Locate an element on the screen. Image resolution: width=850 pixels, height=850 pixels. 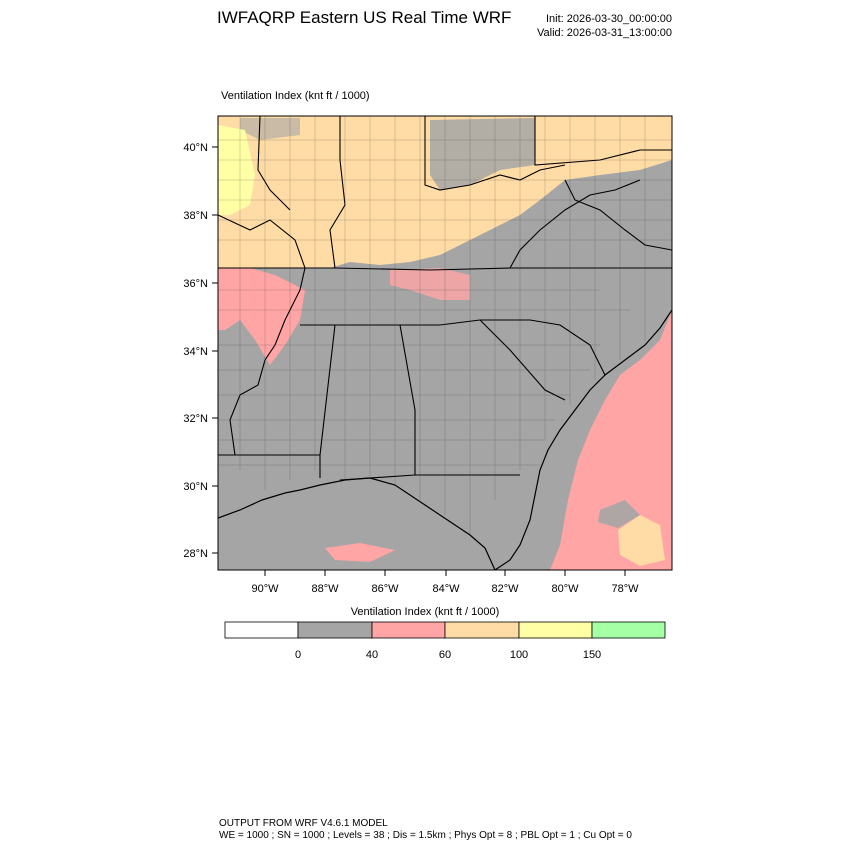
field-region-tan-atlantic is located at coordinates (641, 540).